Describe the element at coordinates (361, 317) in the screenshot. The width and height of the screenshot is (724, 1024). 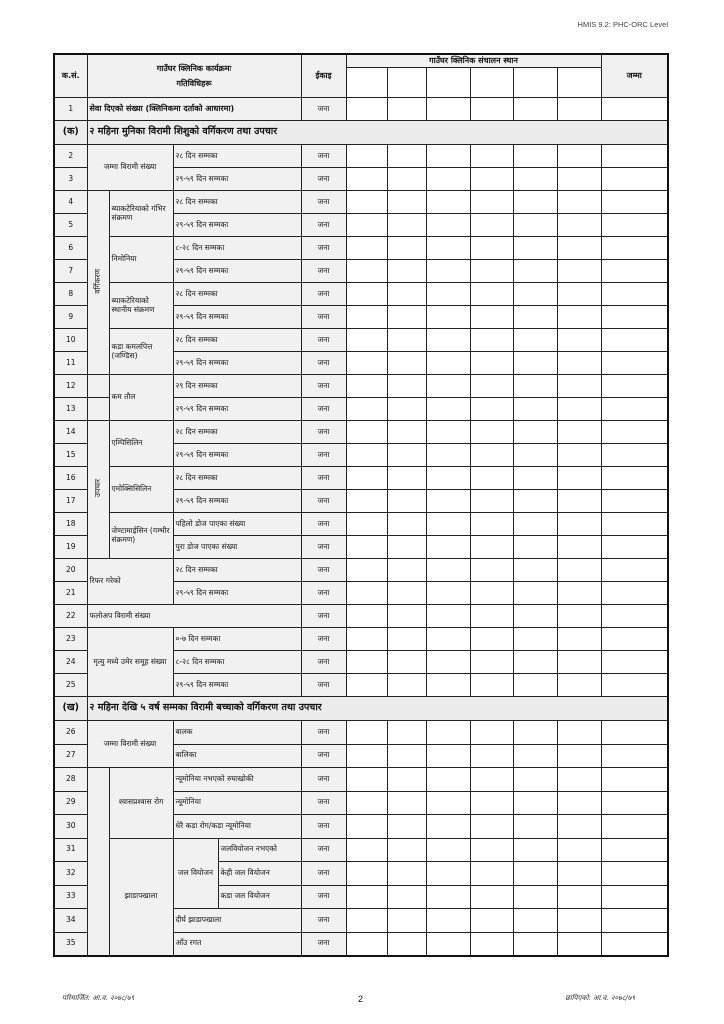
I see `table-row: 9 २९-५९ दिन सम्मका जना` at that location.